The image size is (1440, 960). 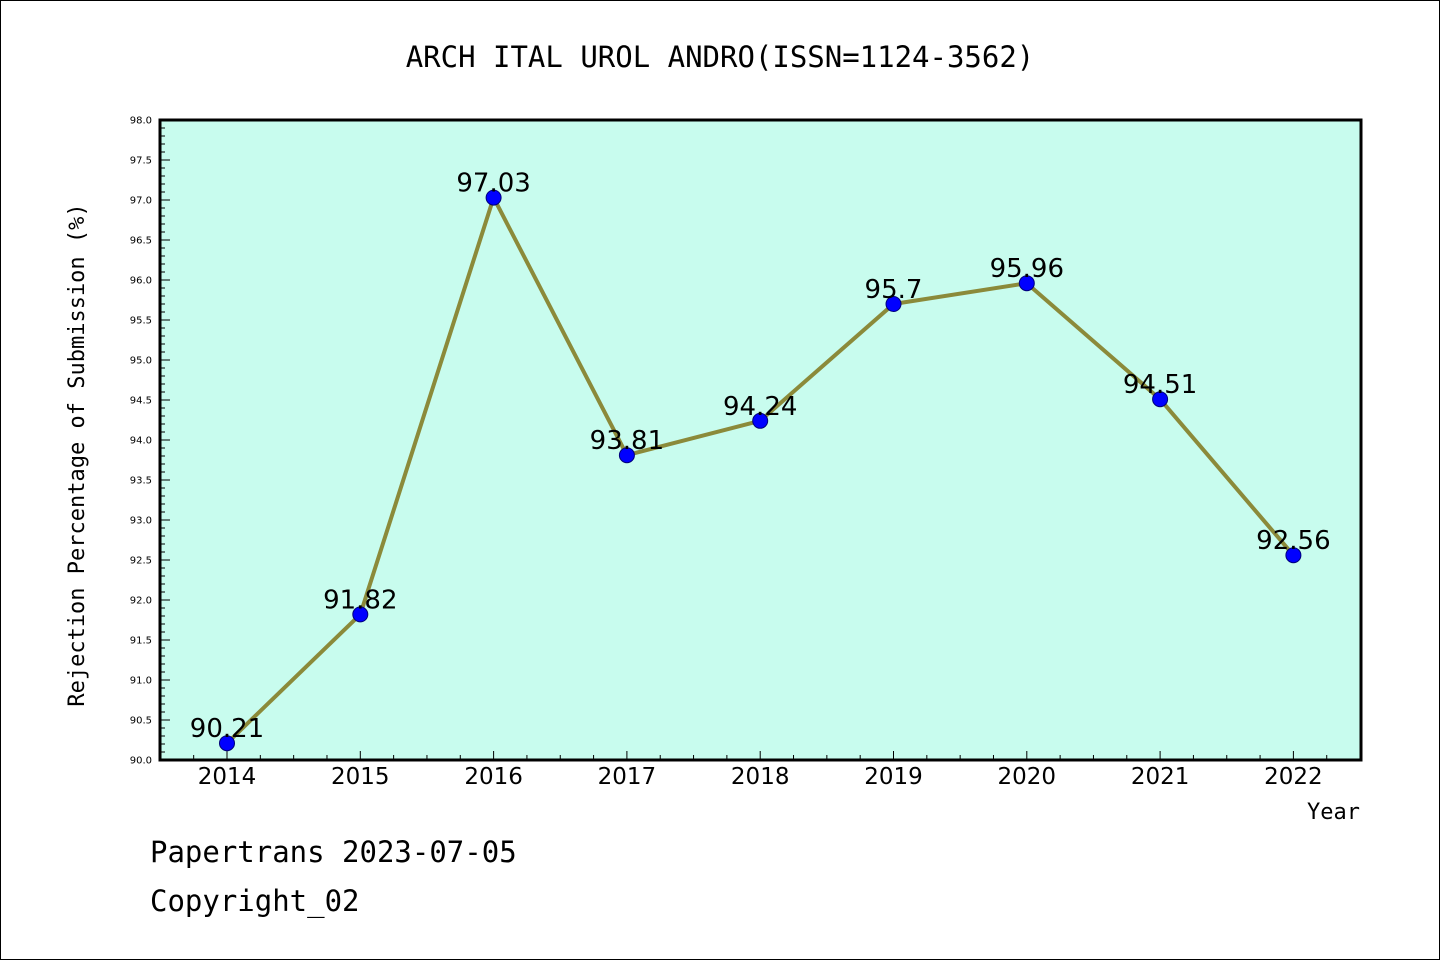 What do you see at coordinates (141, 601) in the screenshot?
I see `y-tick-label: 92.0` at bounding box center [141, 601].